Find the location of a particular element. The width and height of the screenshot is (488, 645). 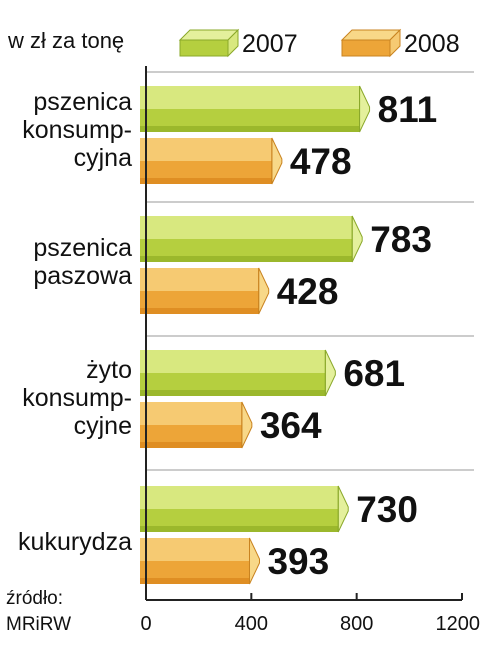

legend-swatch-2007 is located at coordinates (209, 43).